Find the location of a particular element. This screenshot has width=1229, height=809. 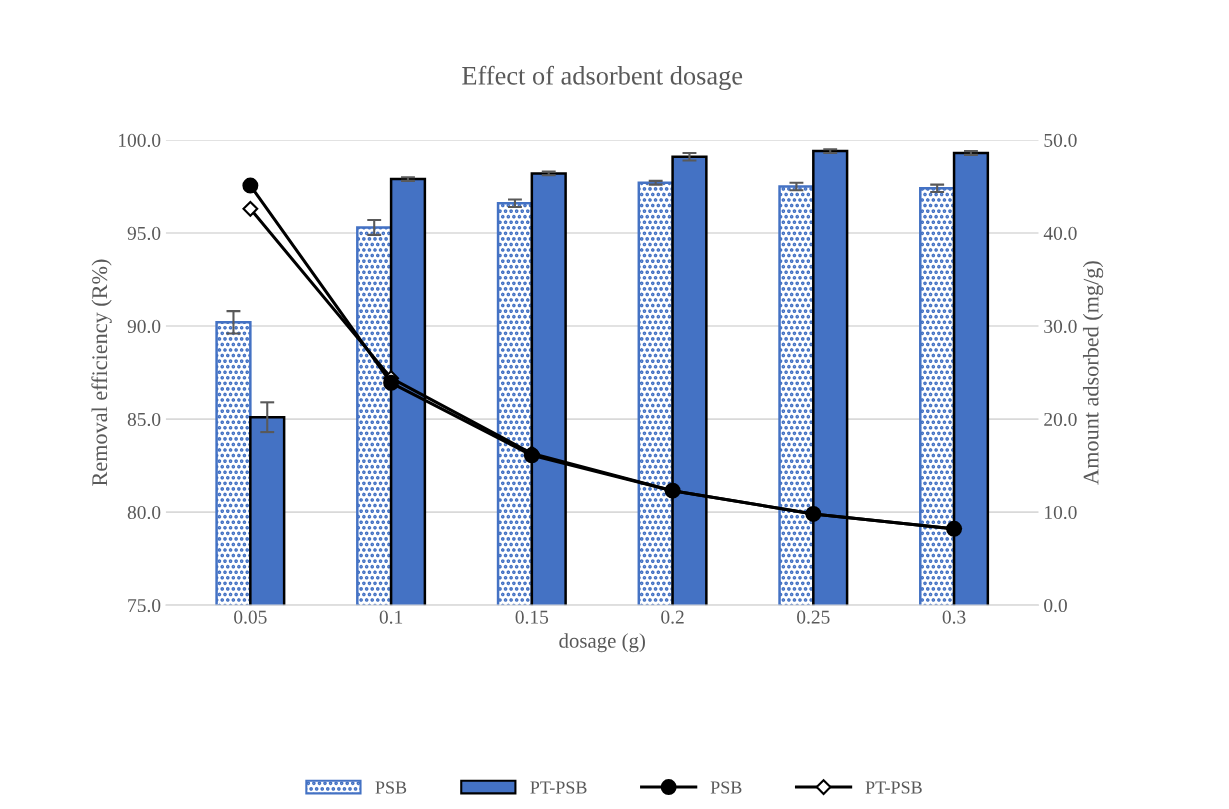

x-tick-label: 0.3 is located at coordinates (954, 617).